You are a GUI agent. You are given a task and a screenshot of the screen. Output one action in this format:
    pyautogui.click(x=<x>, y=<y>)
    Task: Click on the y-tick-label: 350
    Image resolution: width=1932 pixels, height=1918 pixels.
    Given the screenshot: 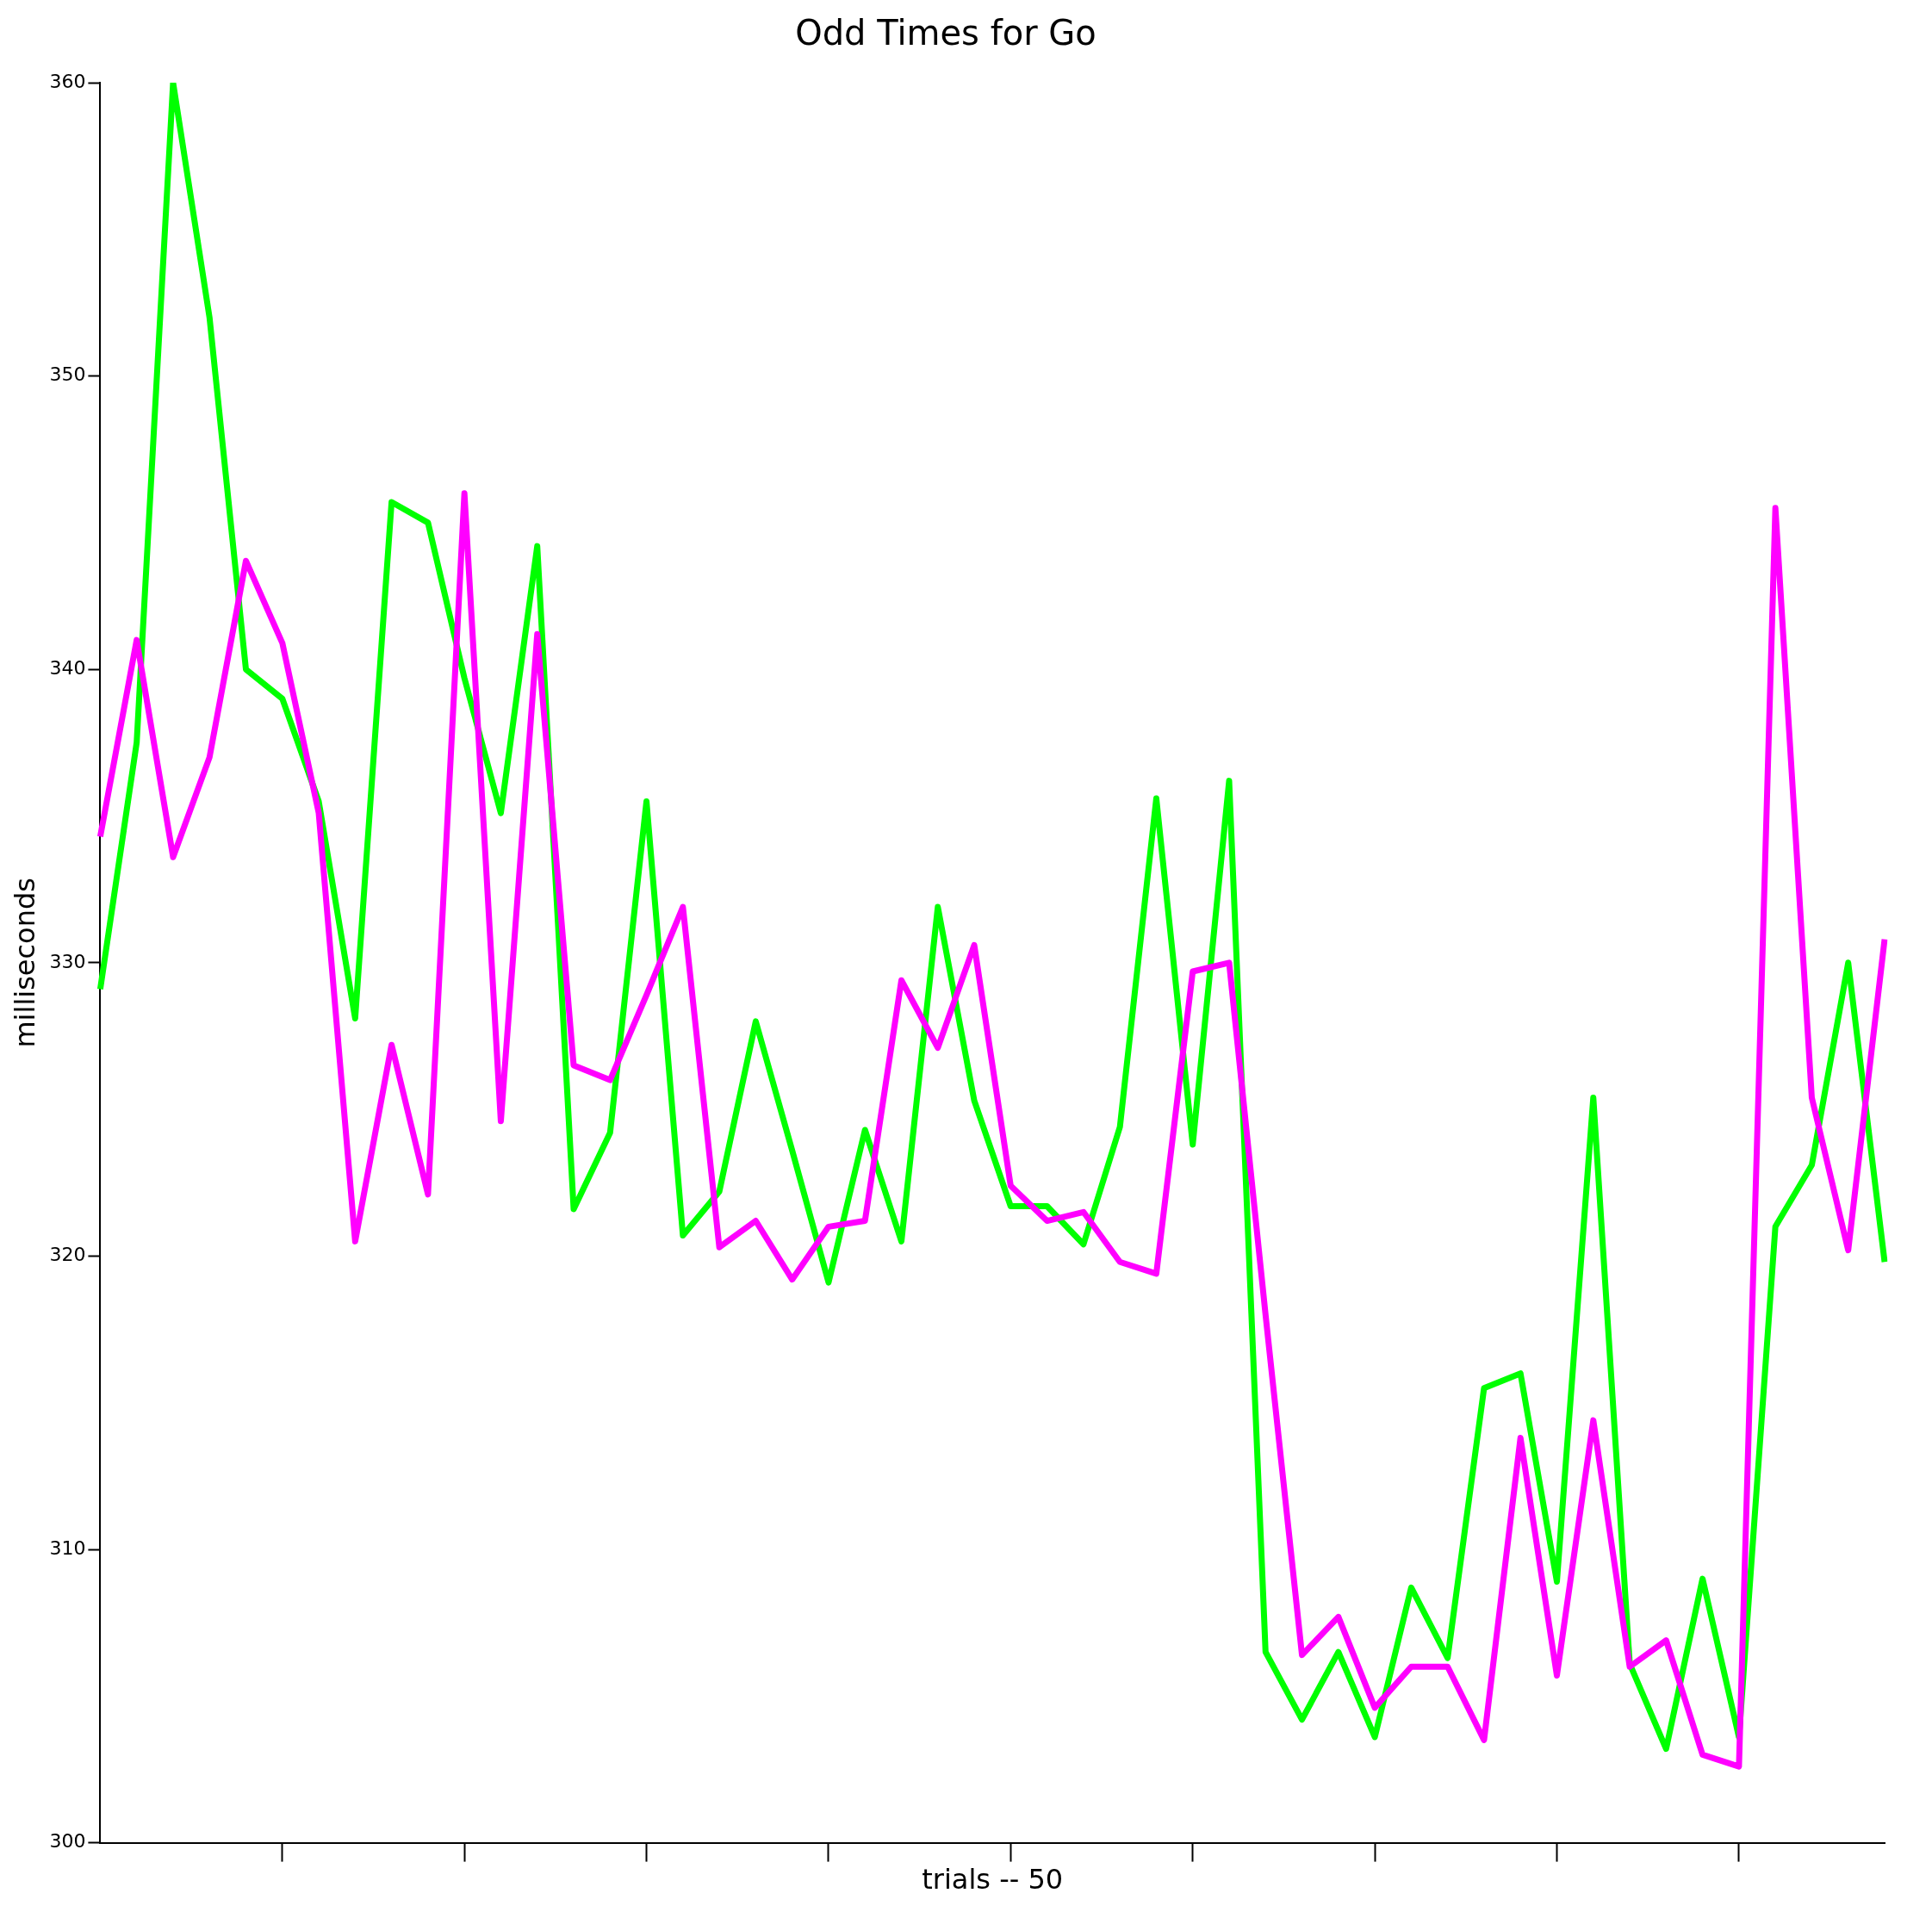 What is the action you would take?
    pyautogui.click(x=67, y=375)
    